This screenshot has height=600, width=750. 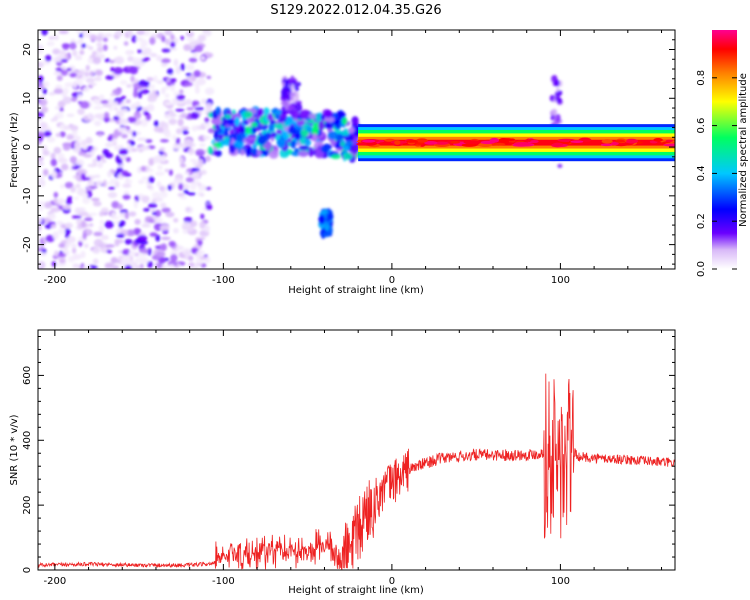 What do you see at coordinates (27, 505) in the screenshot?
I see `y-tick-label: 200` at bounding box center [27, 505].